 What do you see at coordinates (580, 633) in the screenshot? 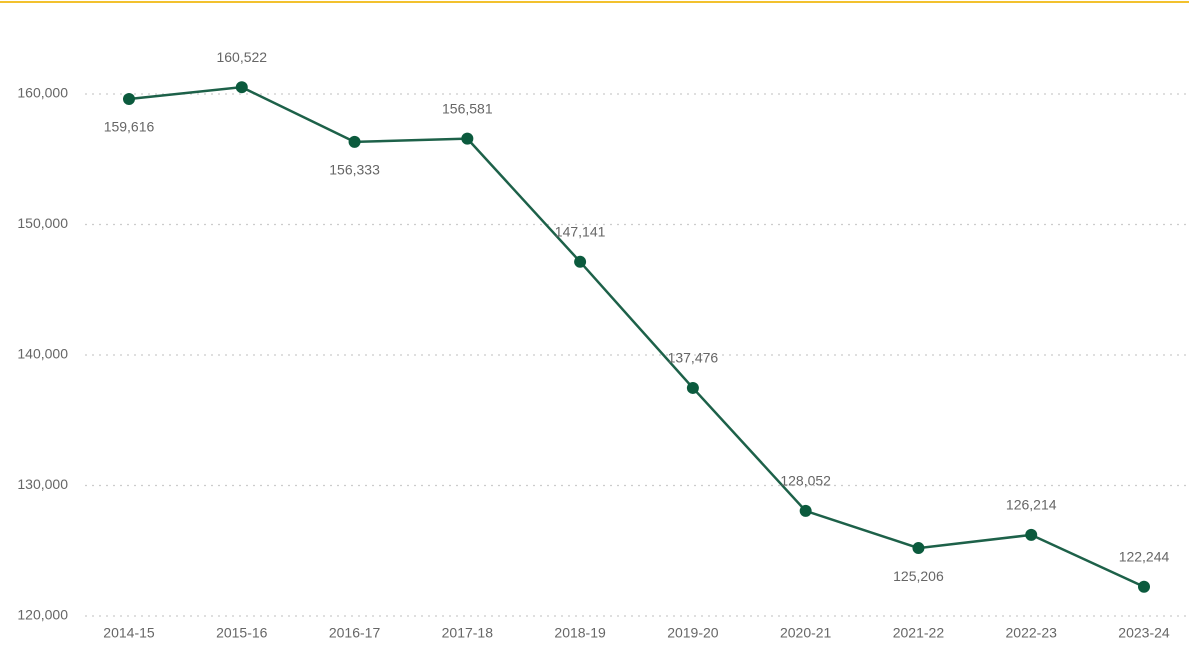
I see `x-tick-label: 2018-19` at bounding box center [580, 633].